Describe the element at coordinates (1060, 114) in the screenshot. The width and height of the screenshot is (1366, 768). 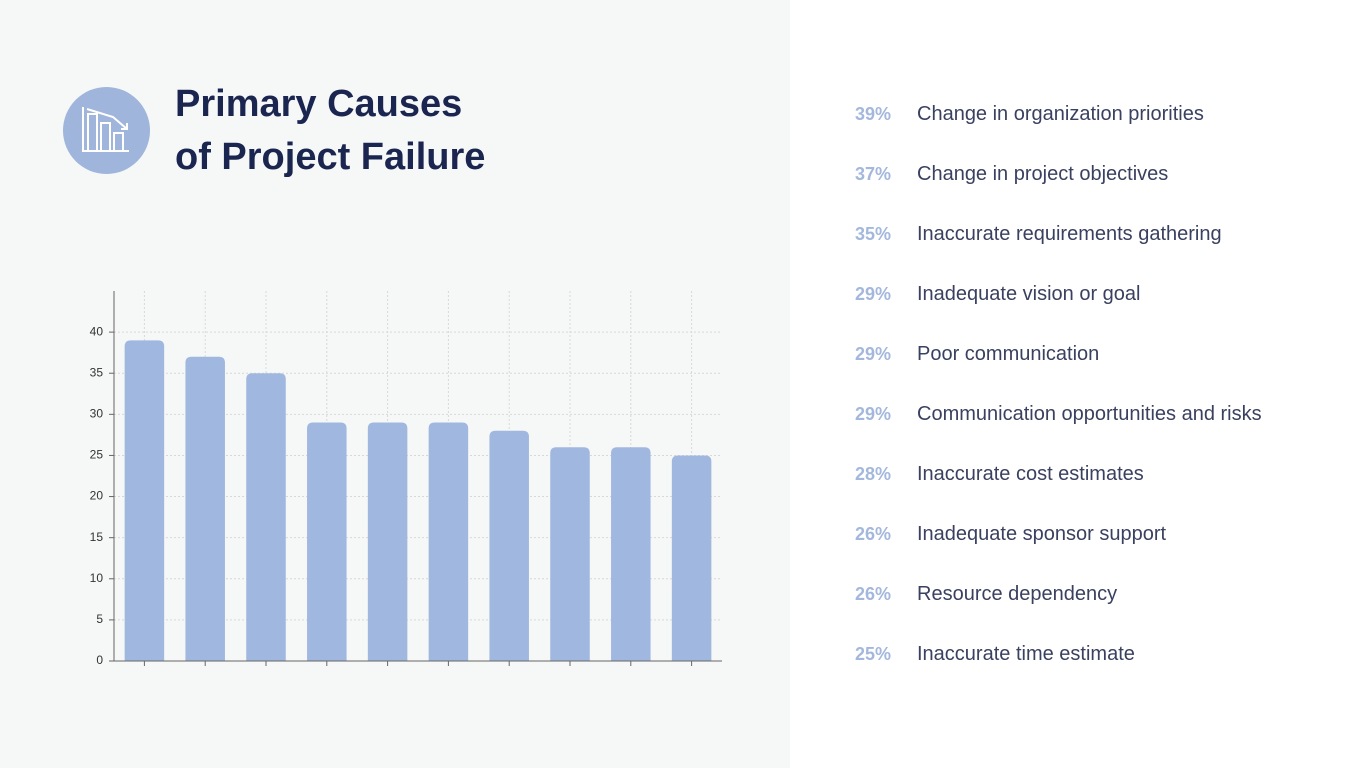
I see `category-label: Change in organization priorities` at that location.